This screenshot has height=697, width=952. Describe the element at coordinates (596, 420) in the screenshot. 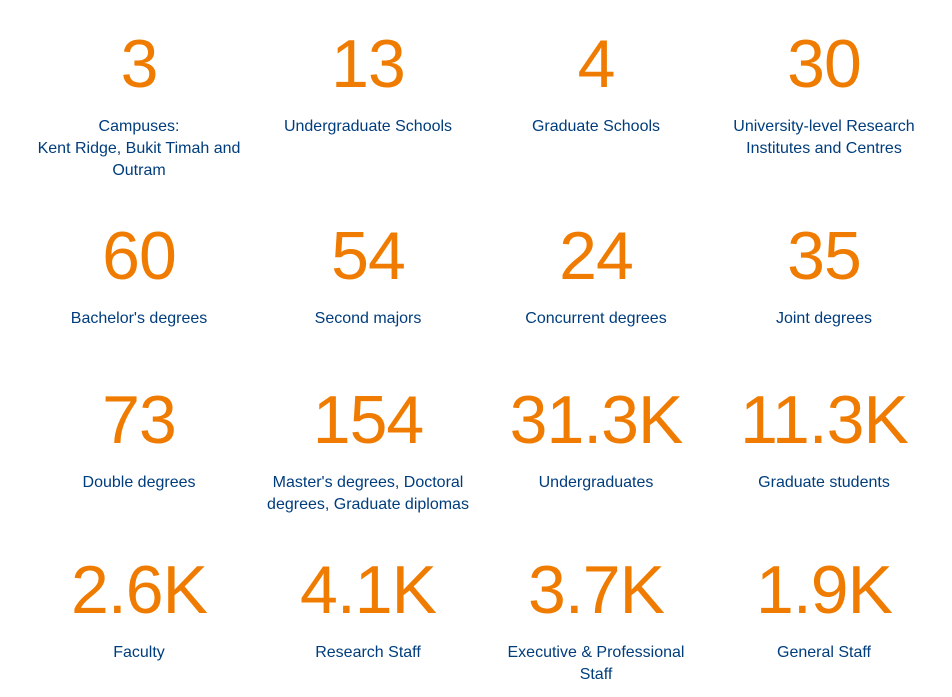

I see `stat-value: 31.3K` at that location.